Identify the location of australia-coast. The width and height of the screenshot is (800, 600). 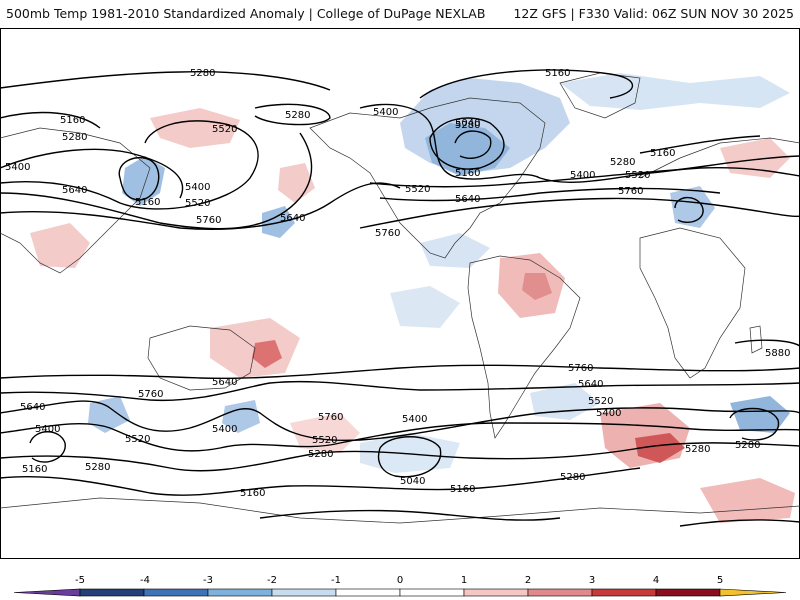
(201, 358).